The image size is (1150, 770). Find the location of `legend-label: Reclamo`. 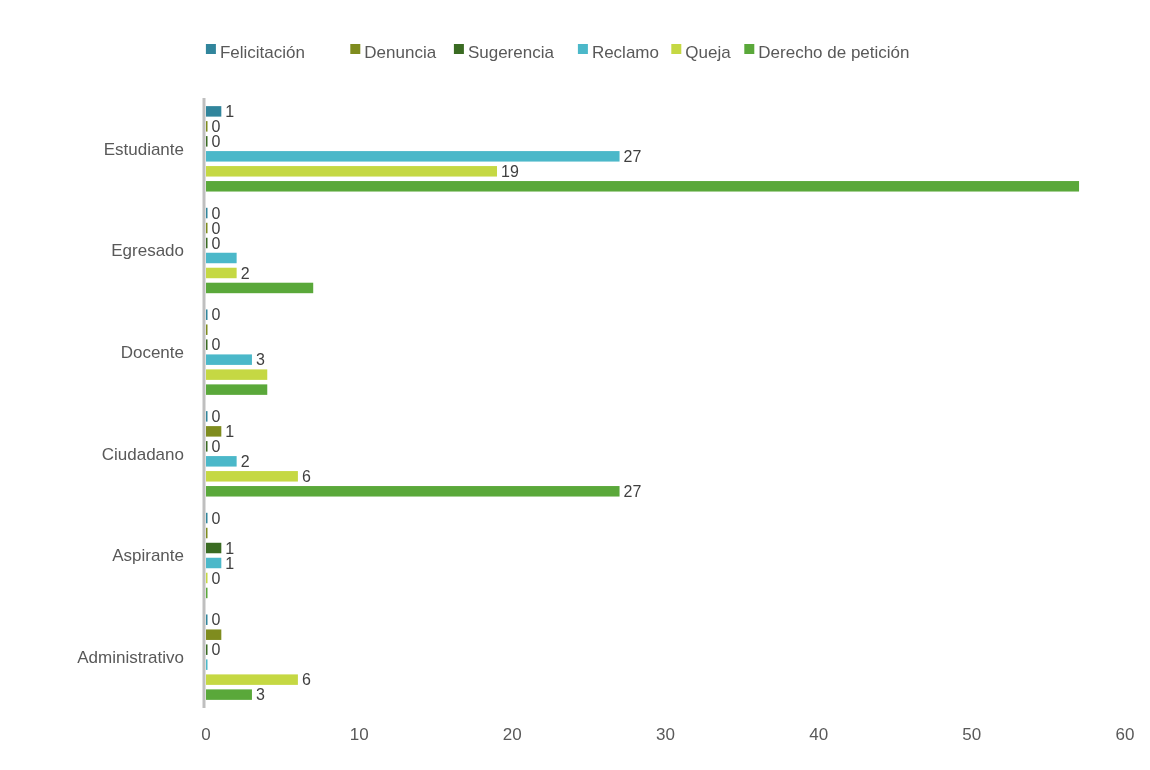

legend-label: Reclamo is located at coordinates (625, 52).